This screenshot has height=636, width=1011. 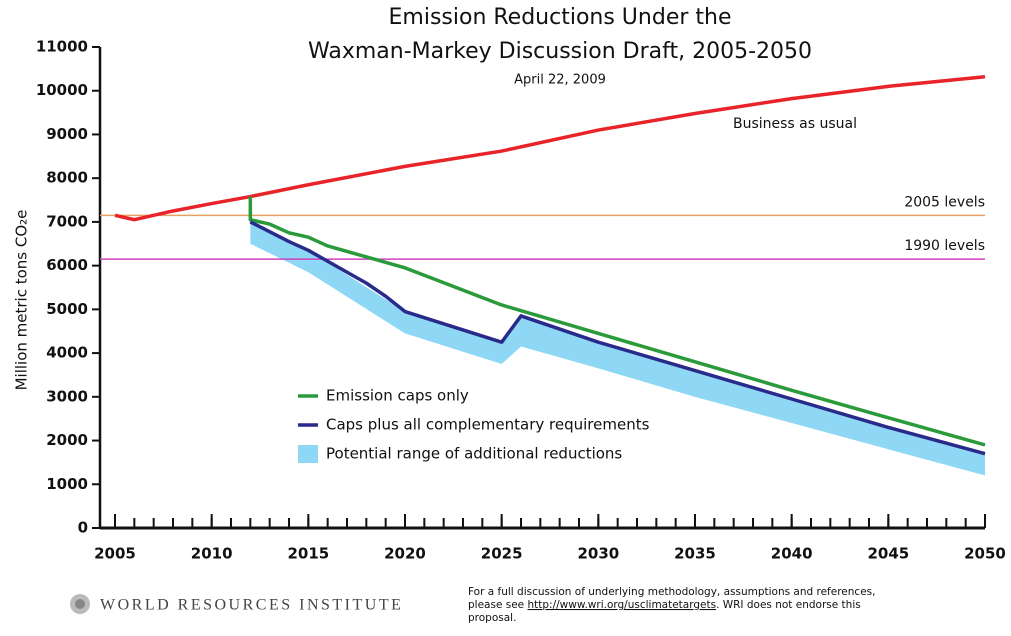 What do you see at coordinates (212, 554) in the screenshot?
I see `x-tick-label: 2010` at bounding box center [212, 554].